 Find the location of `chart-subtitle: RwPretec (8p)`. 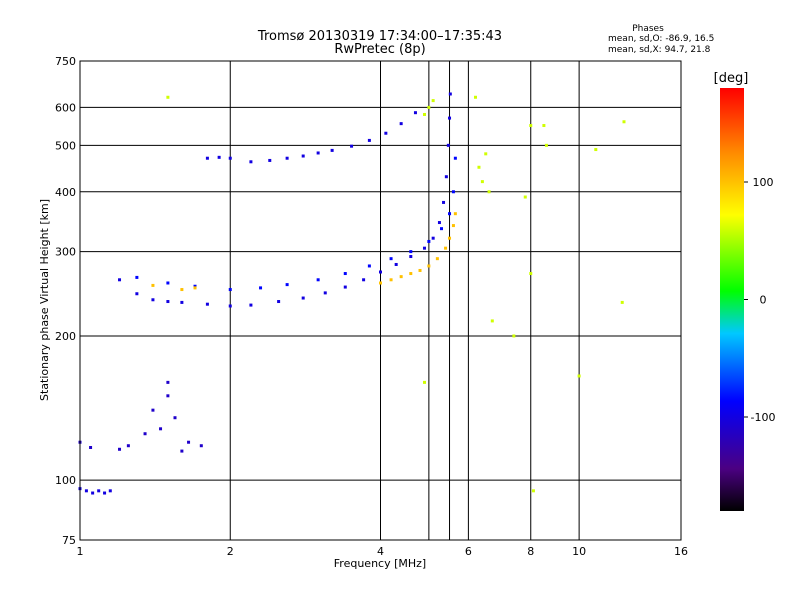

chart-subtitle: RwPretec (8p) is located at coordinates (379, 49).